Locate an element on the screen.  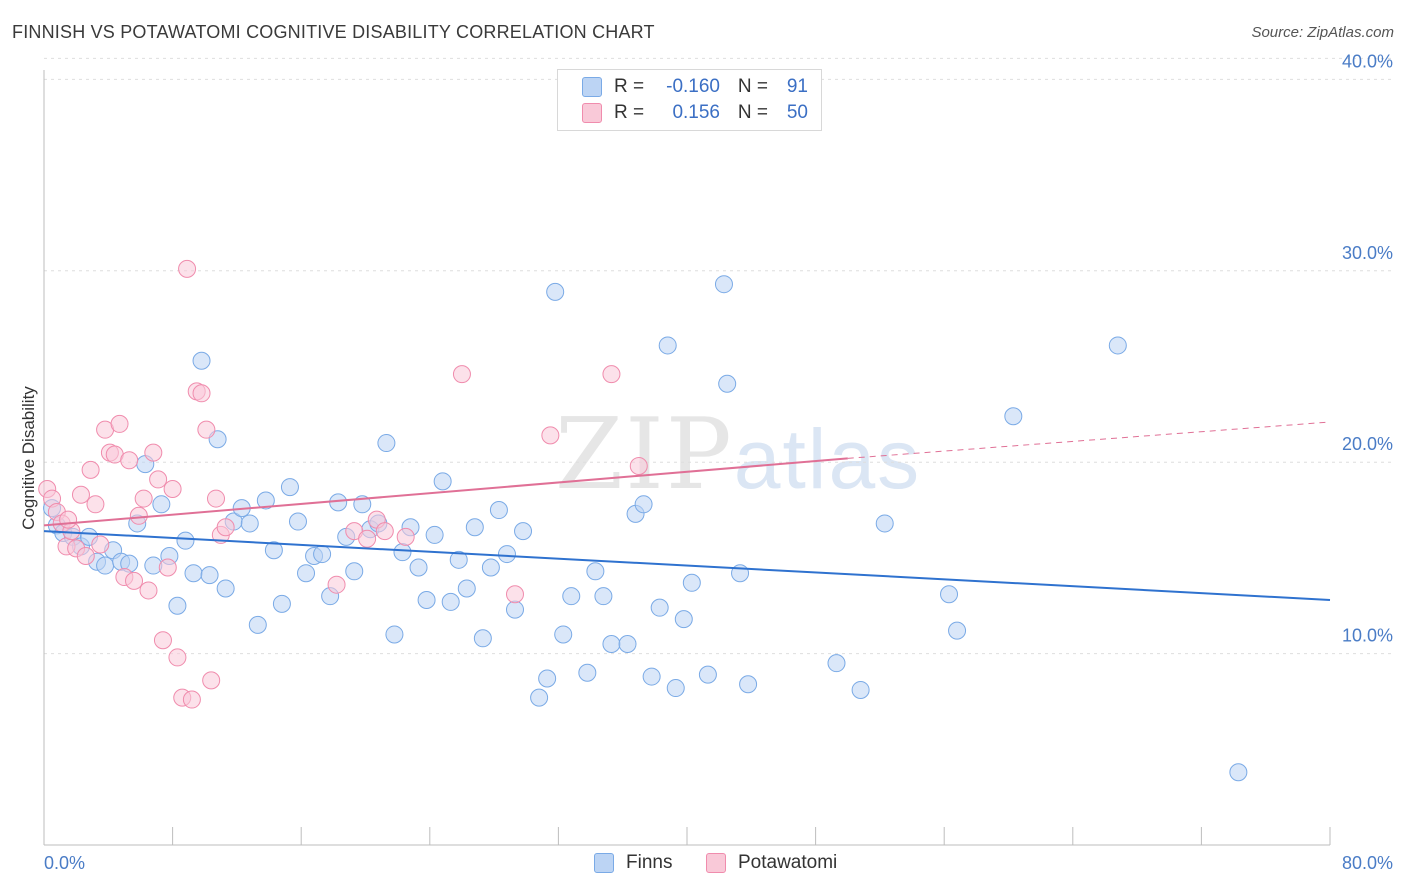
legend-r-value: -0.160 is located at coordinates (693, 86).